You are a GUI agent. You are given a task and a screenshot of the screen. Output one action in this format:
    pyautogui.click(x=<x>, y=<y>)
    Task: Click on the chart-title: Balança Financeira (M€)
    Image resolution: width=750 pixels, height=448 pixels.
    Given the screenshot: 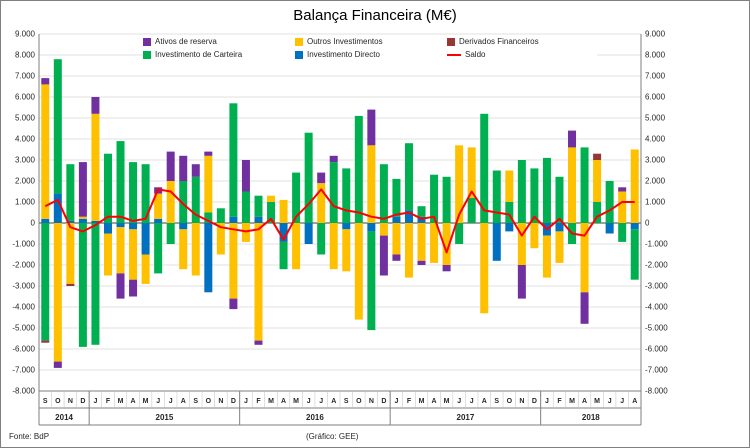 What is the action you would take?
    pyautogui.click(x=375, y=15)
    